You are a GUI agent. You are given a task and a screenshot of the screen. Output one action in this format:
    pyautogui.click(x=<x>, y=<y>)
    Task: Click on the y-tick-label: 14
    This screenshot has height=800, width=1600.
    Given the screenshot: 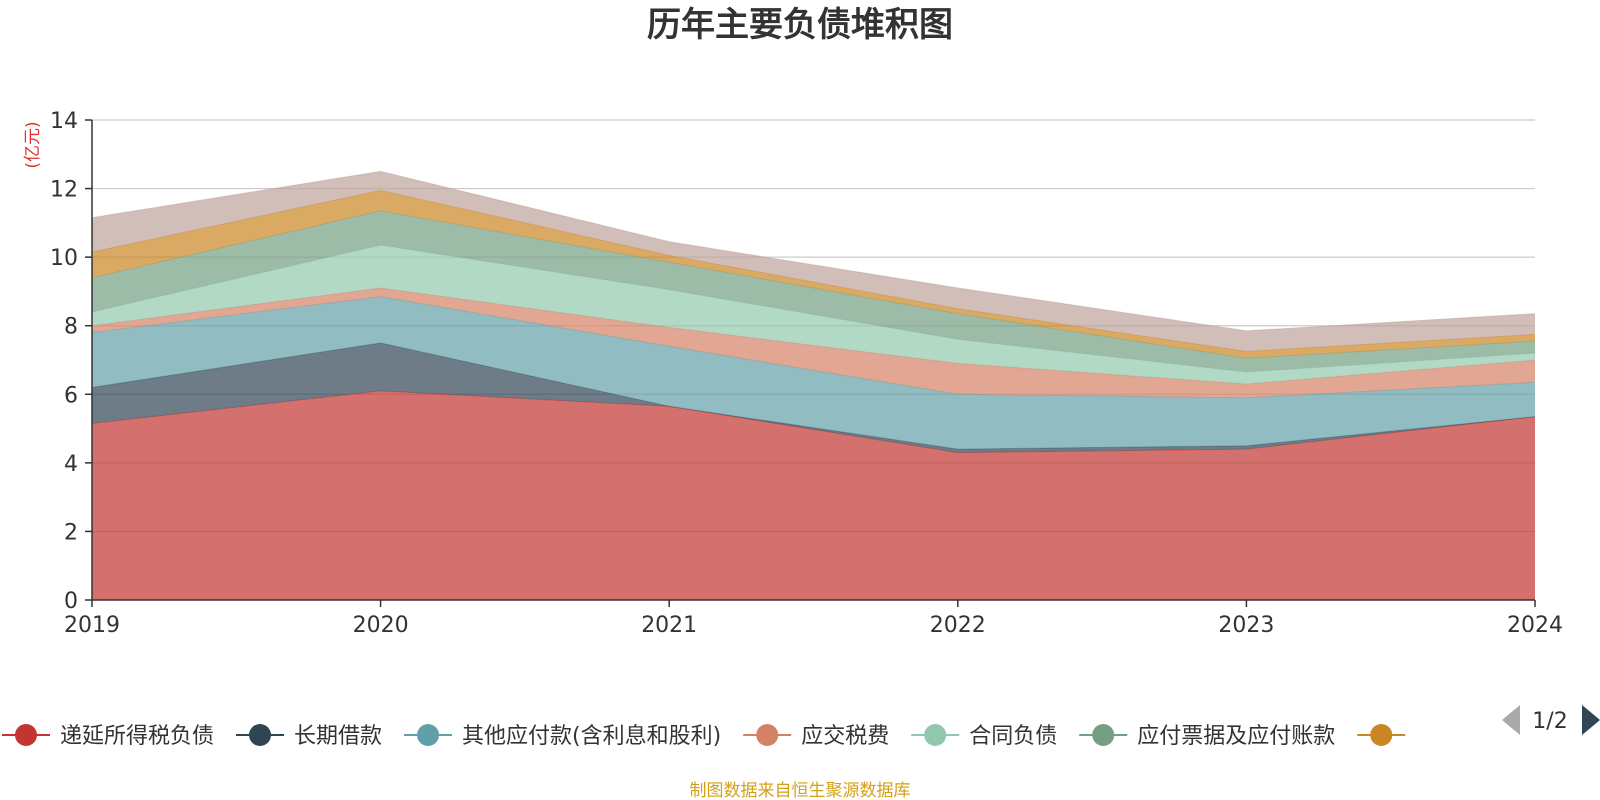 What is the action you would take?
    pyautogui.click(x=64, y=121)
    